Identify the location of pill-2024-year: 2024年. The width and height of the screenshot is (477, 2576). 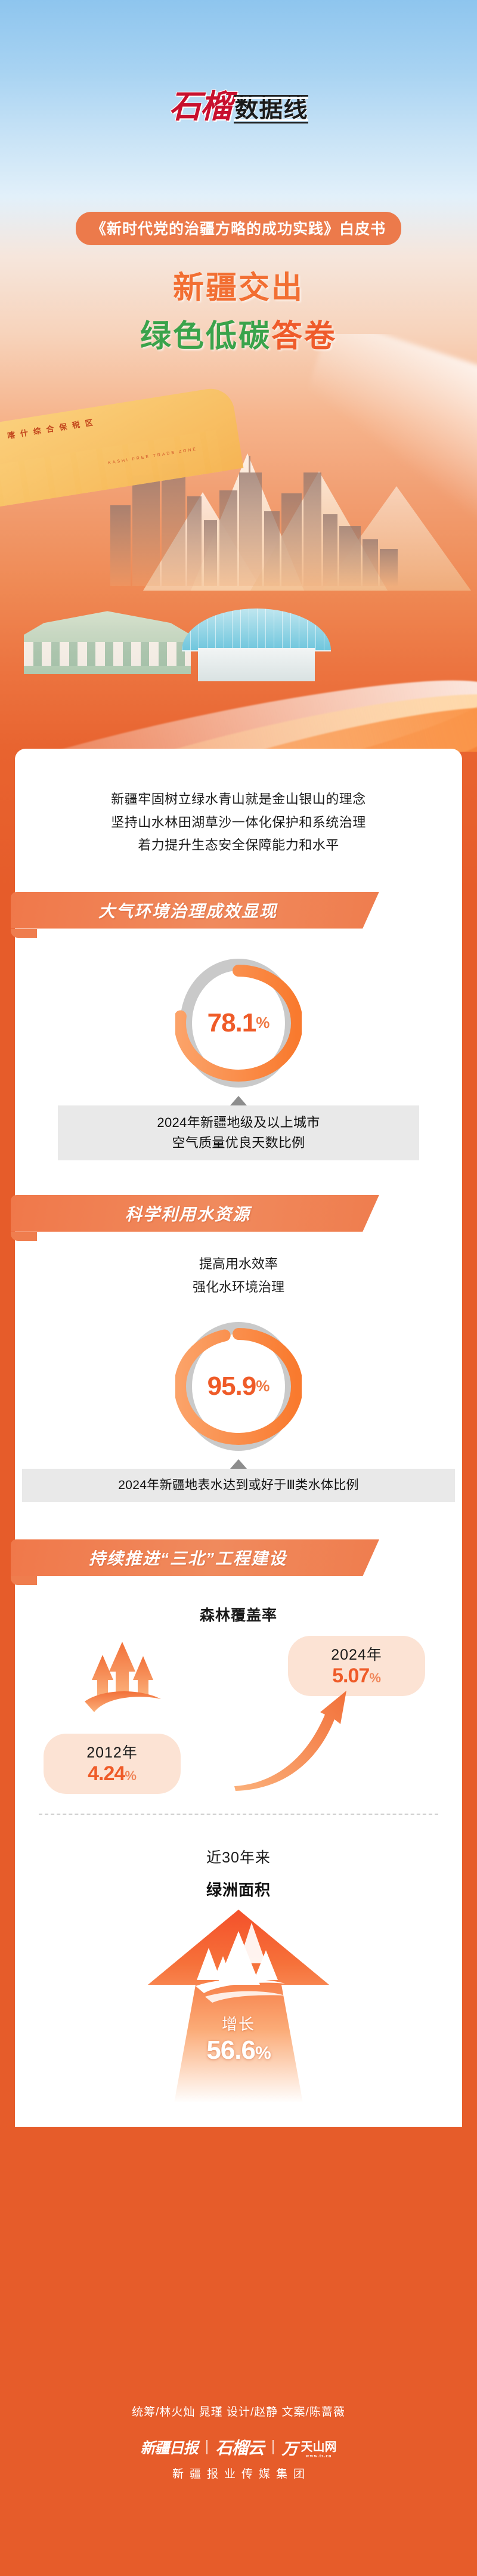
(356, 1655).